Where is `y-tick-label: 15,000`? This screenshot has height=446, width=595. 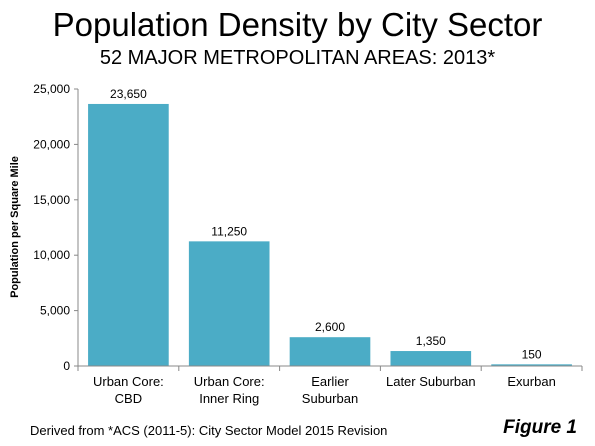 y-tick-label: 15,000 is located at coordinates (51, 200).